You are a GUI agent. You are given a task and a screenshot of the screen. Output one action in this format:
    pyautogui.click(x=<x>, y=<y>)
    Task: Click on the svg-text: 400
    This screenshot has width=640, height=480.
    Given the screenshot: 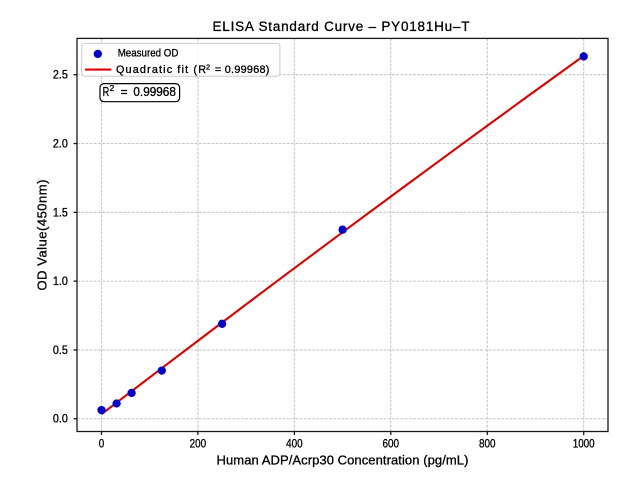 What is the action you would take?
    pyautogui.click(x=294, y=444)
    